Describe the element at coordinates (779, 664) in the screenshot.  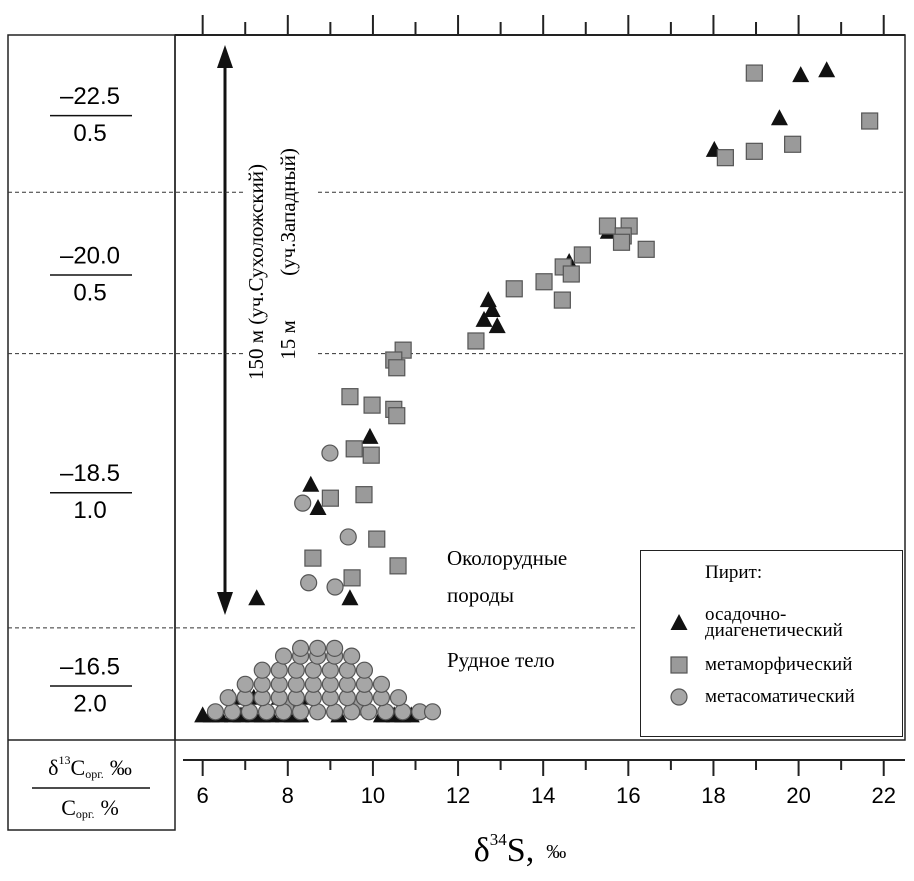
I see `legend-label: метаморфический` at that location.